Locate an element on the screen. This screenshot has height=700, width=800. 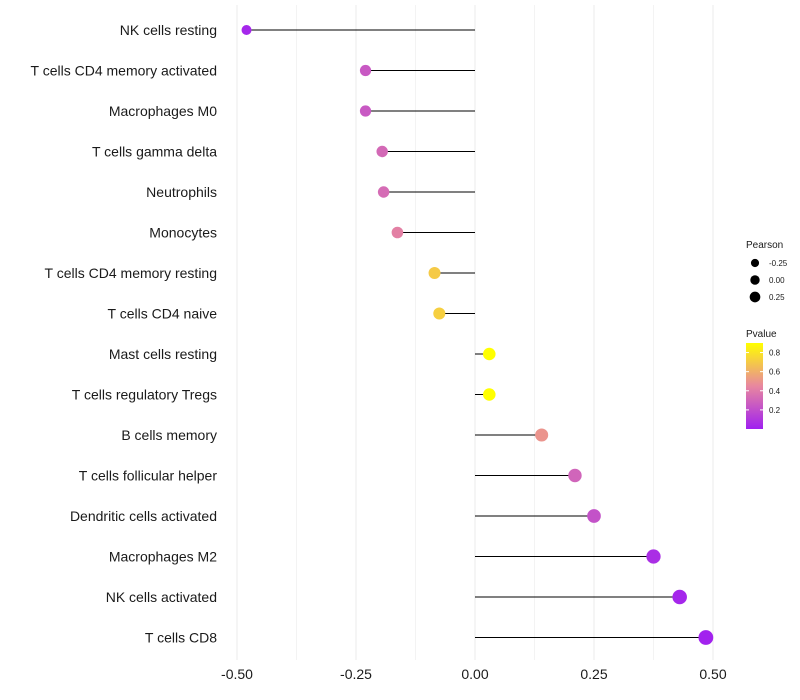
y-axis-label: T cells CD8 is located at coordinates (181, 638).